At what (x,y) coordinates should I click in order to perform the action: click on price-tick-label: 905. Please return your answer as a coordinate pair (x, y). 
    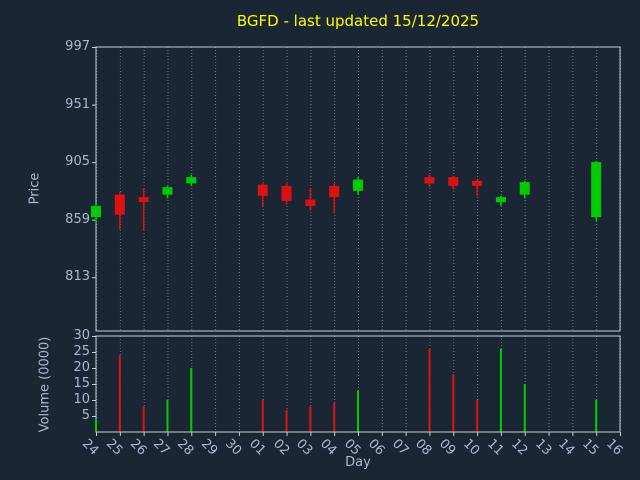
    Looking at the image, I should click on (77, 162).